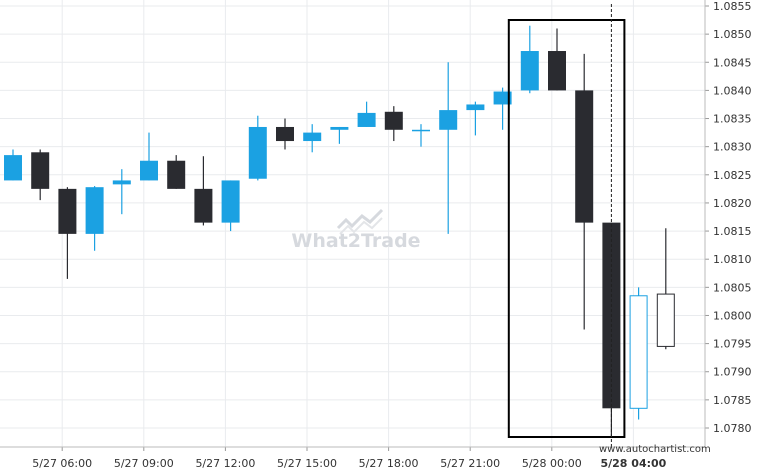 The image size is (760, 475). Describe the element at coordinates (732, 203) in the screenshot. I see `y-tick-label: 1.0820` at that location.